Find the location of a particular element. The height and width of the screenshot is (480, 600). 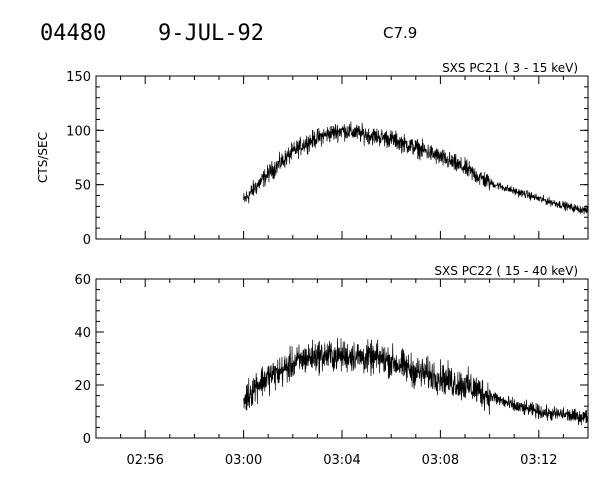

panel-title: SXS PC22 ( 15 - 40 keV) is located at coordinates (506, 271).